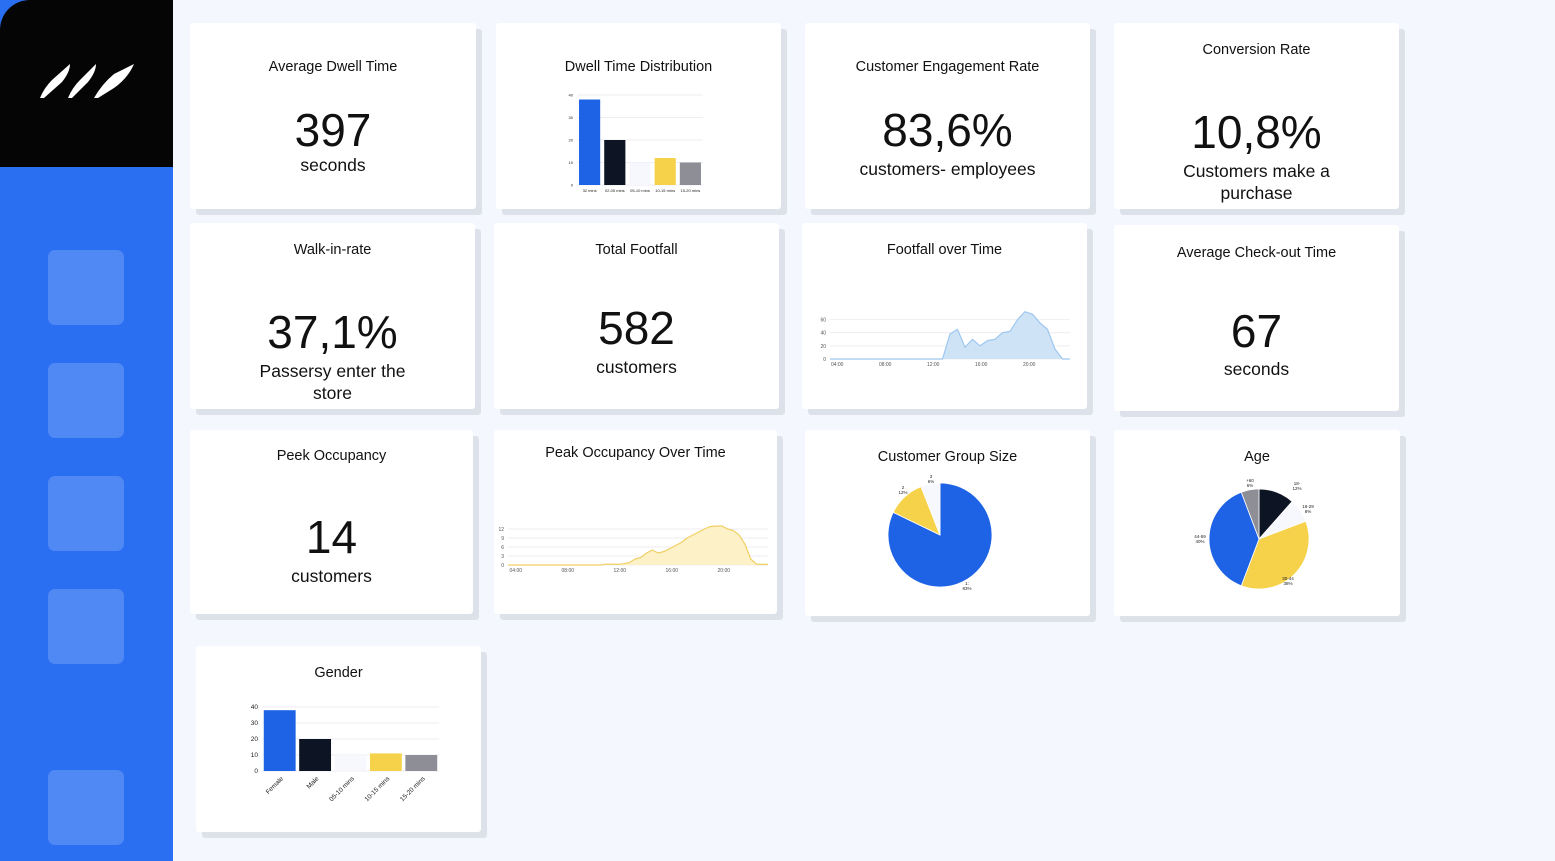  I want to click on sidebar, so click(86, 430).